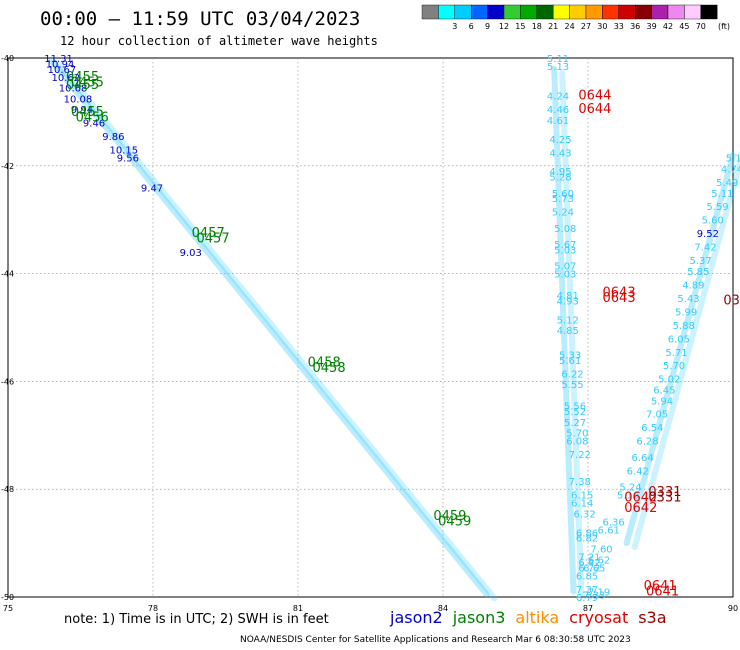  I want to click on swh-label: 9.86, so click(113, 137).